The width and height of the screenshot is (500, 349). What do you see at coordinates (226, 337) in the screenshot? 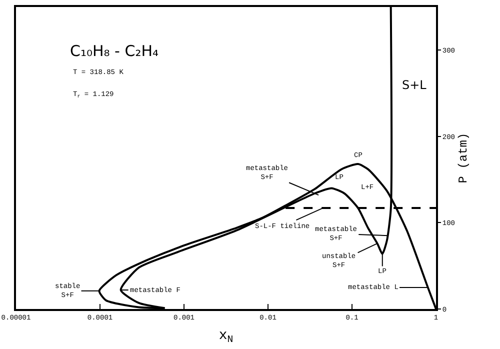
I see `x-axis-title: x$_{N}$` at bounding box center [226, 337].